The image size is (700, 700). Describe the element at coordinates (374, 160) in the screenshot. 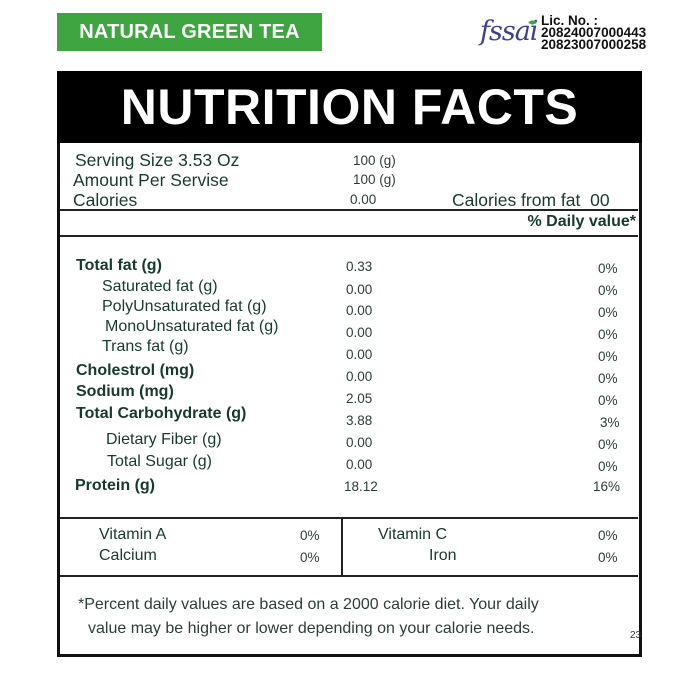

I see `serving-size-value: 100 (g)` at that location.